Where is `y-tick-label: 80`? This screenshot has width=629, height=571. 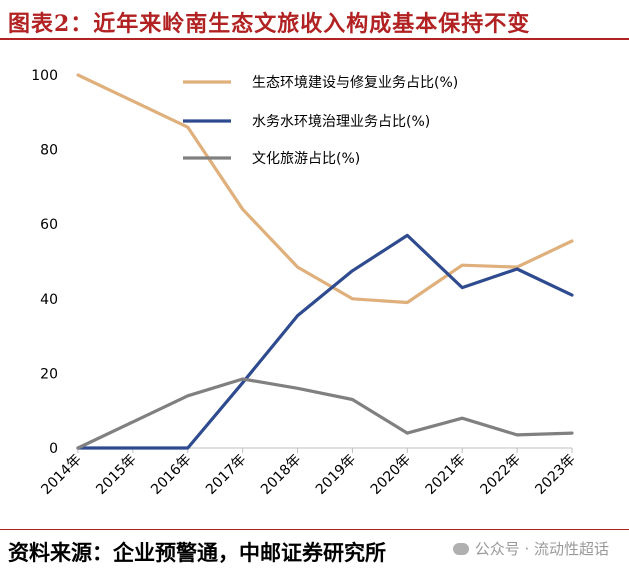 y-tick-label: 80 is located at coordinates (49, 151).